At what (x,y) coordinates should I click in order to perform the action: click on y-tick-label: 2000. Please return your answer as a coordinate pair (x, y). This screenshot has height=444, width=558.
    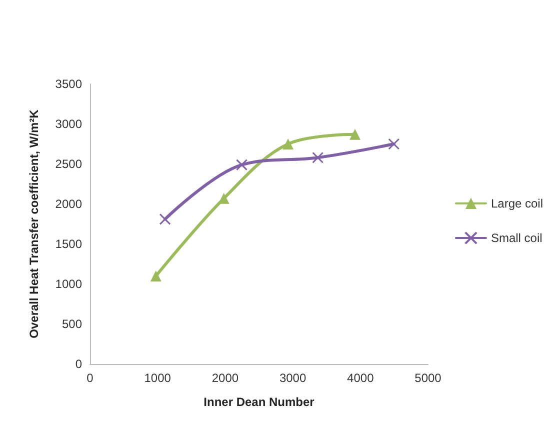
    Looking at the image, I should click on (68, 204).